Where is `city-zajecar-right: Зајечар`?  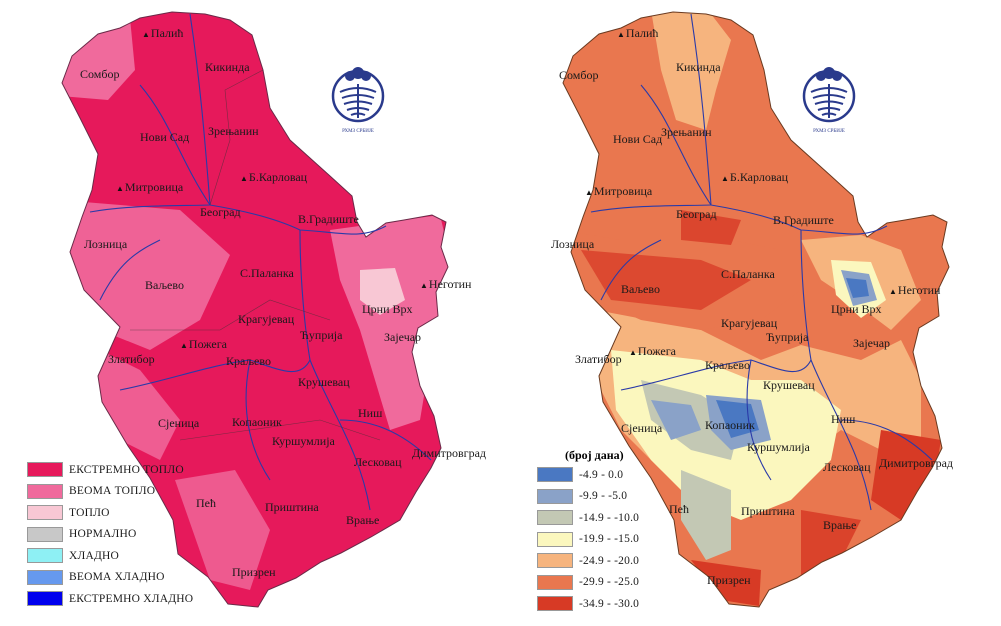 city-zajecar-right: Зајечар is located at coordinates (872, 343).